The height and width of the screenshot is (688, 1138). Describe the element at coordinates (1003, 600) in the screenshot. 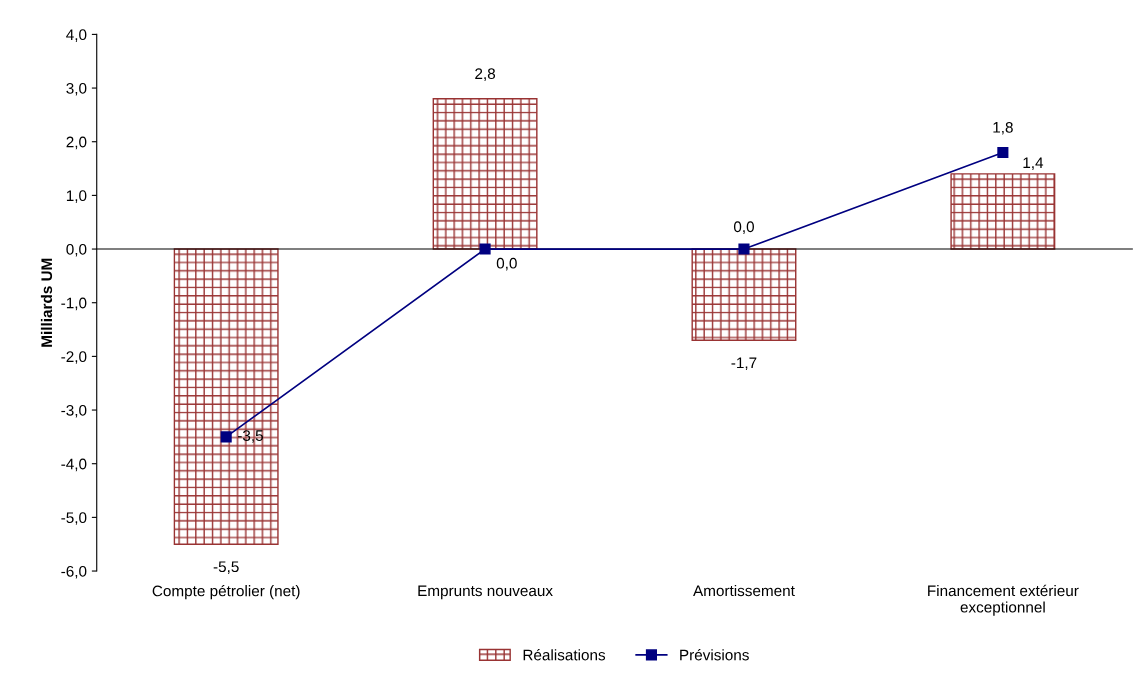

I see `x-tick-label: Financement extérieur exceptionnel` at that location.